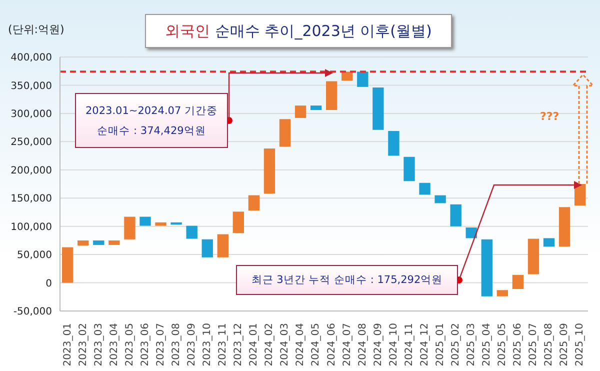 The width and height of the screenshot is (600, 371). I want to click on x-tick-label: 2025_05, so click(502, 344).